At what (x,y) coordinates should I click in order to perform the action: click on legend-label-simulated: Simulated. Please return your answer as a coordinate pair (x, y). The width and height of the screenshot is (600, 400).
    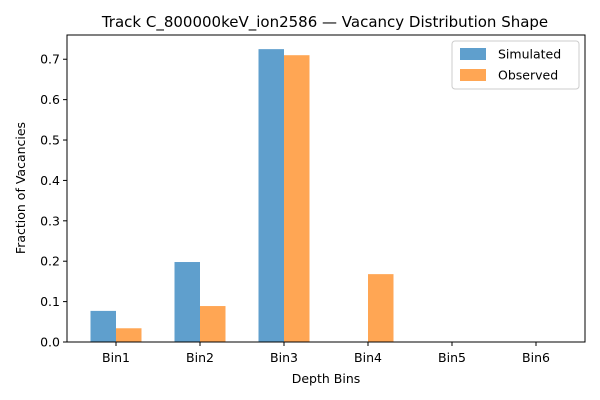
    Looking at the image, I should click on (529, 54).